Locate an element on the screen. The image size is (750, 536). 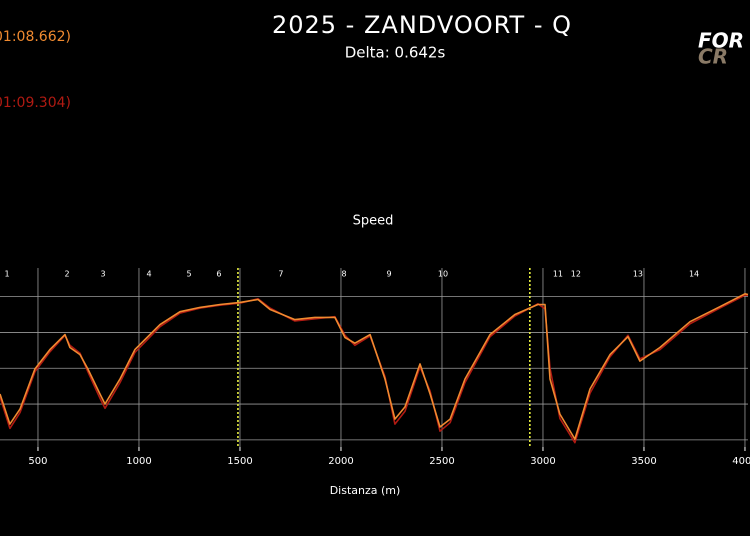
logo-text: CR is located at coordinates (713, 57).